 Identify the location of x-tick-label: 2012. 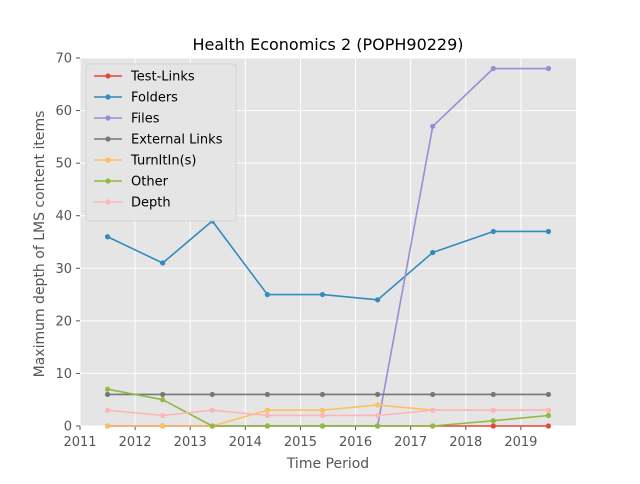
(135, 442).